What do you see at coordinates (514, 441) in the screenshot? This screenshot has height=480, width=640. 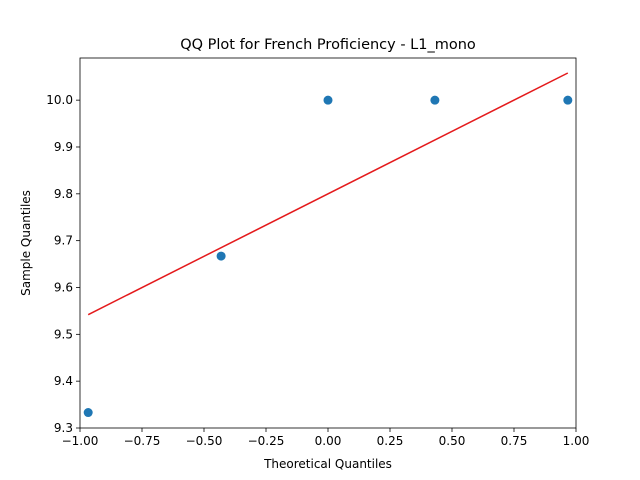 I see `x-tick-label: 0.75` at bounding box center [514, 441].